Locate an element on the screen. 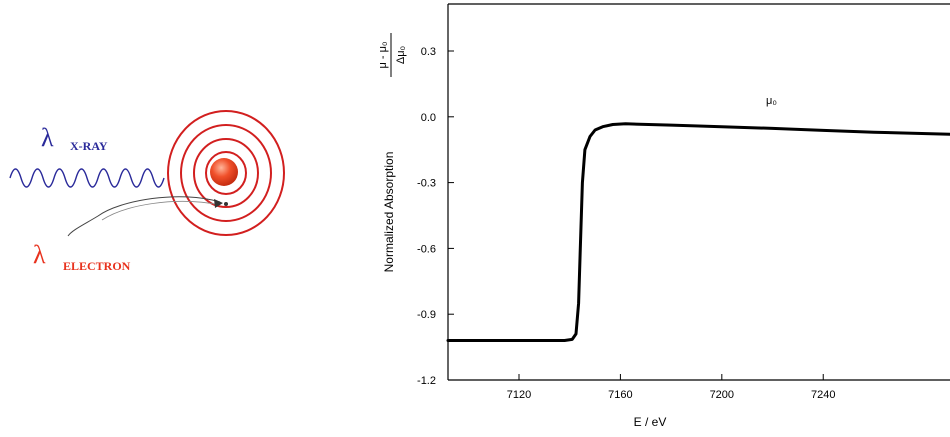  formula-numerator: μ - μ₀ is located at coordinates (383, 54).